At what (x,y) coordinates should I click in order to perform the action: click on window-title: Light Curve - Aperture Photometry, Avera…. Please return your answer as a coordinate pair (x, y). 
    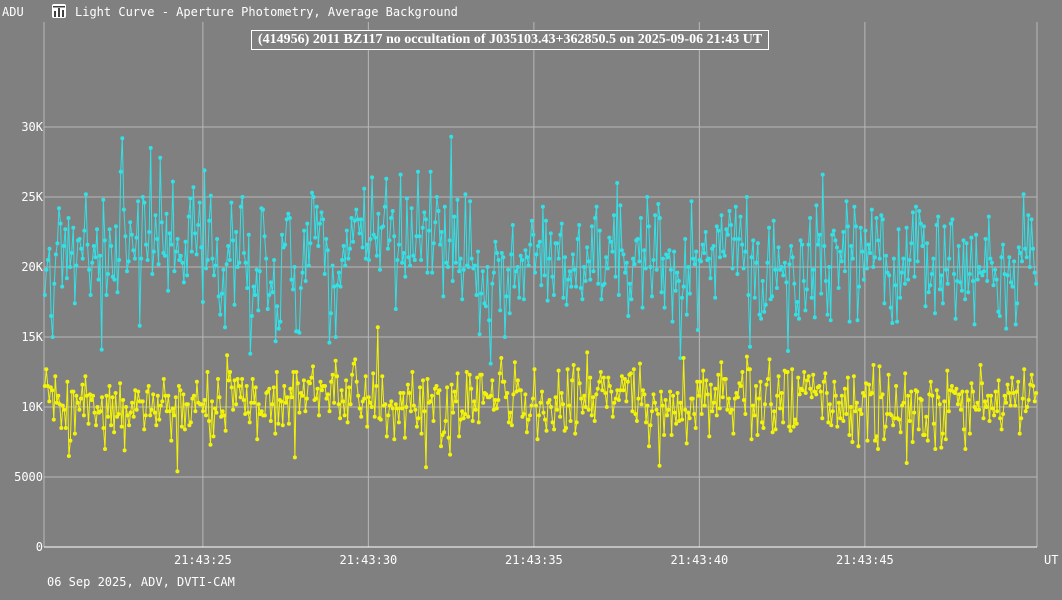
    Looking at the image, I should click on (266, 12).